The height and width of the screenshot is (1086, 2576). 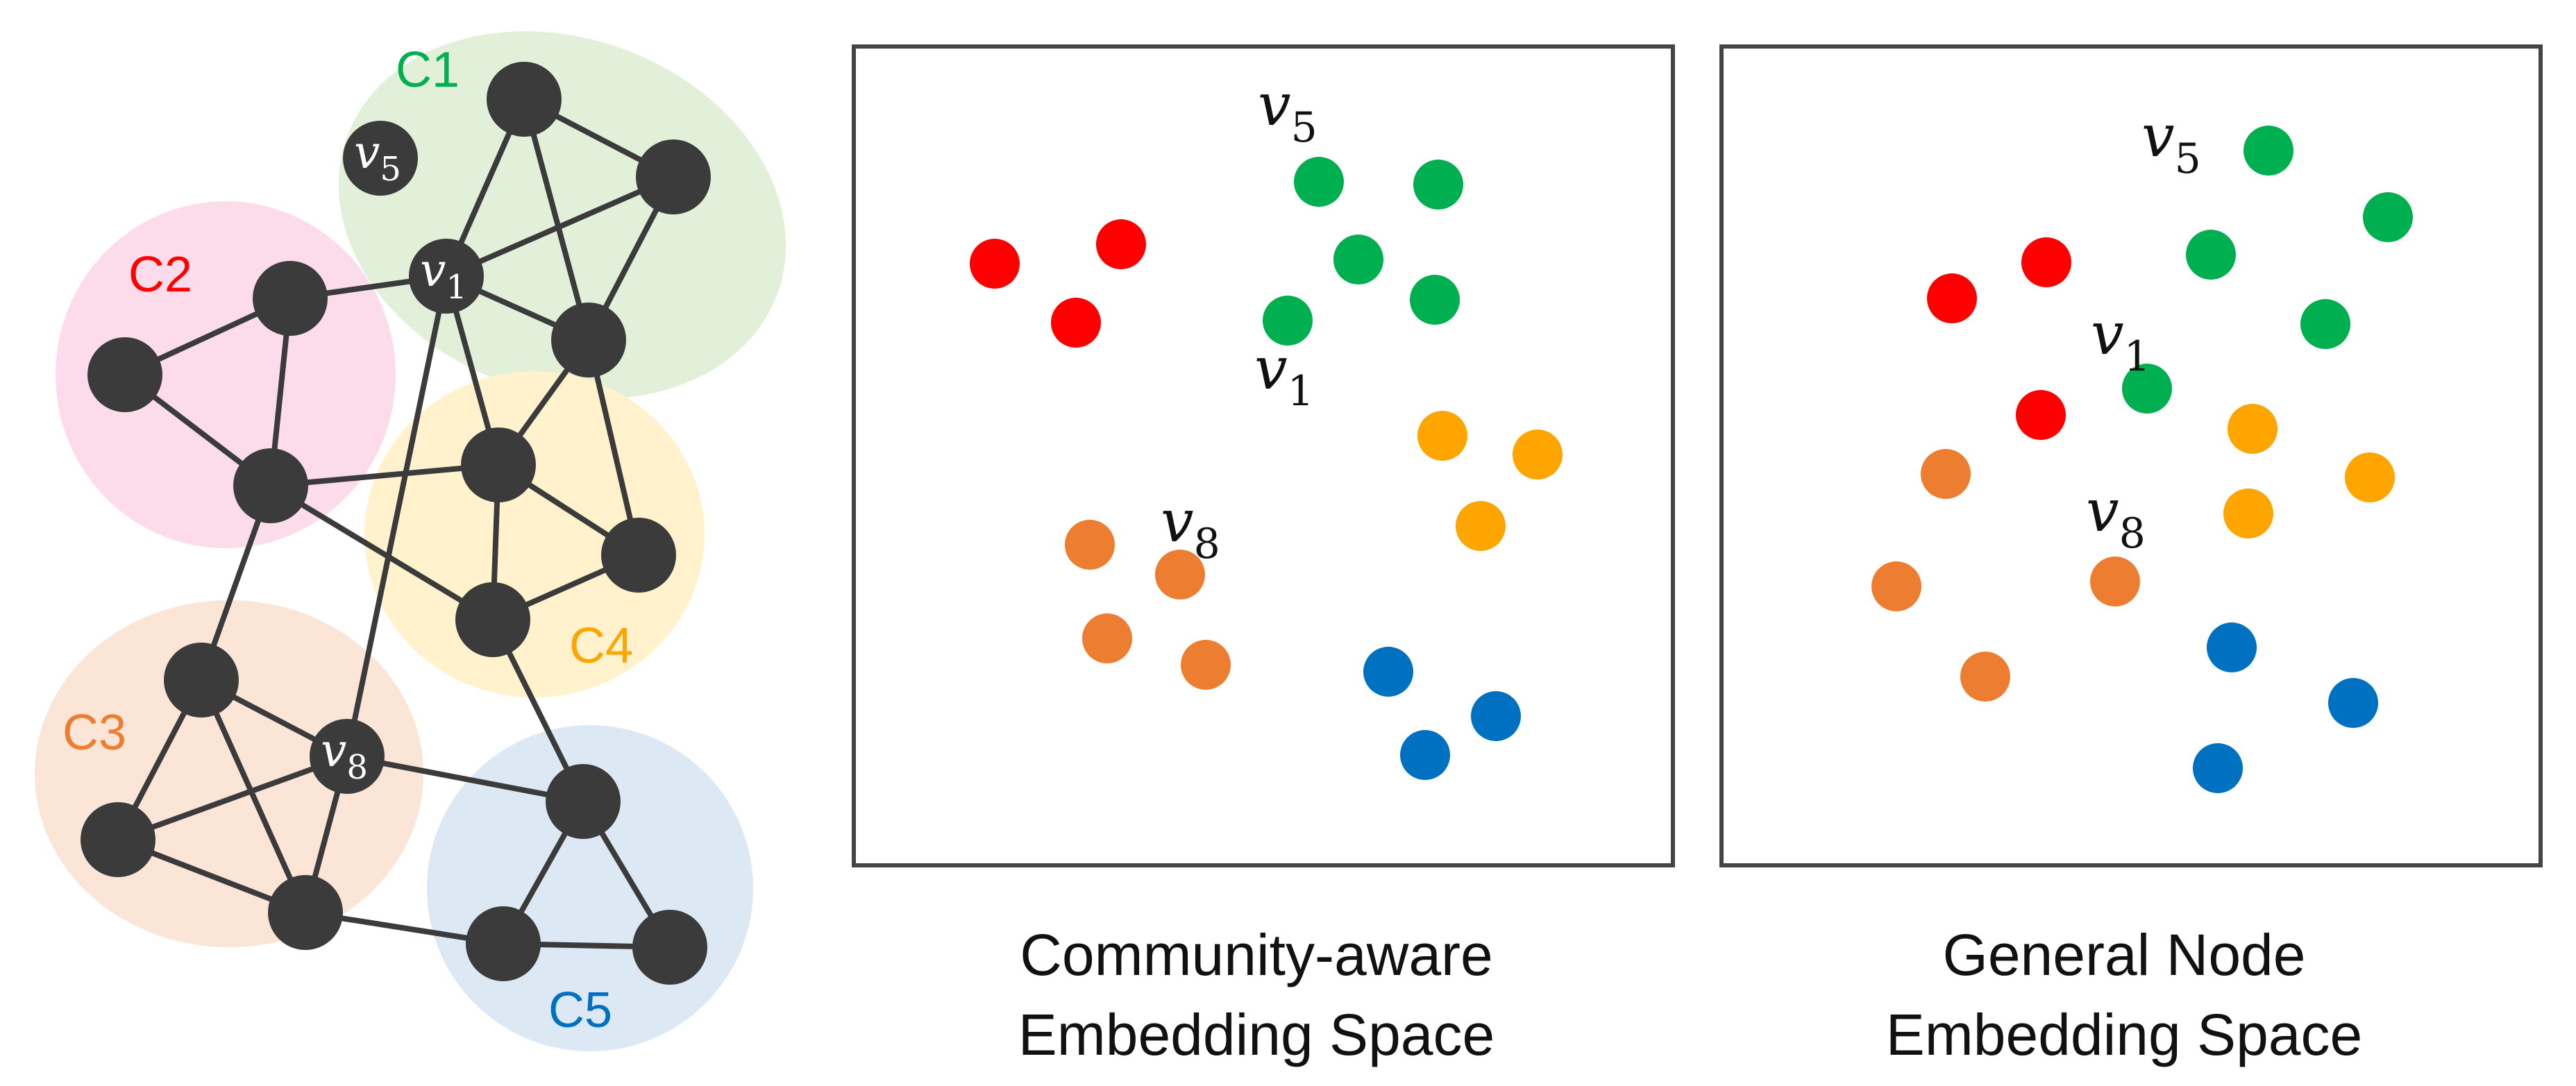 What do you see at coordinates (534, 534) in the screenshot?
I see `community-region-c4` at bounding box center [534, 534].